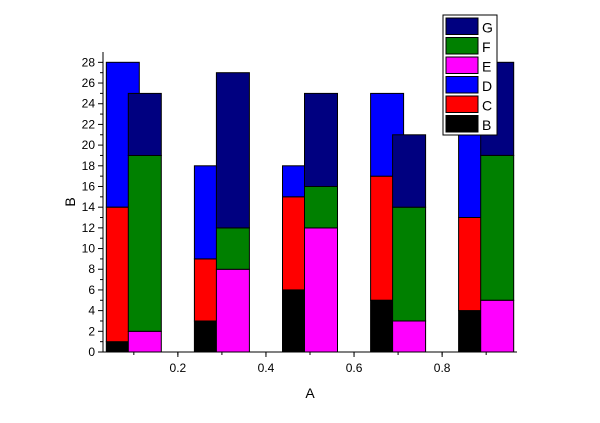 This screenshot has width=600, height=423. Describe the element at coordinates (89, 249) in the screenshot. I see `y-tick-label: 10` at that location.